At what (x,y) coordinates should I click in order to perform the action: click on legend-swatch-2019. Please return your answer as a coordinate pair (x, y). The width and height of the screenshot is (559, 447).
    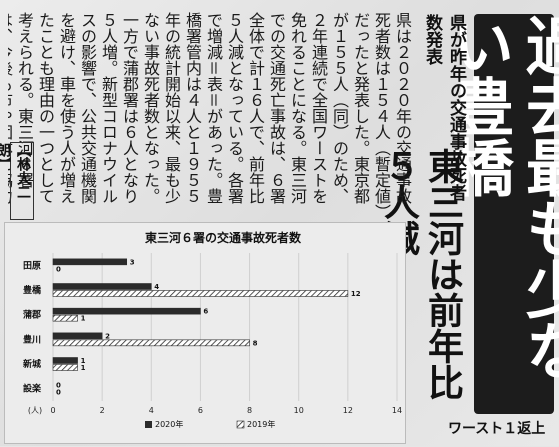
    Looking at the image, I should click on (240, 424).